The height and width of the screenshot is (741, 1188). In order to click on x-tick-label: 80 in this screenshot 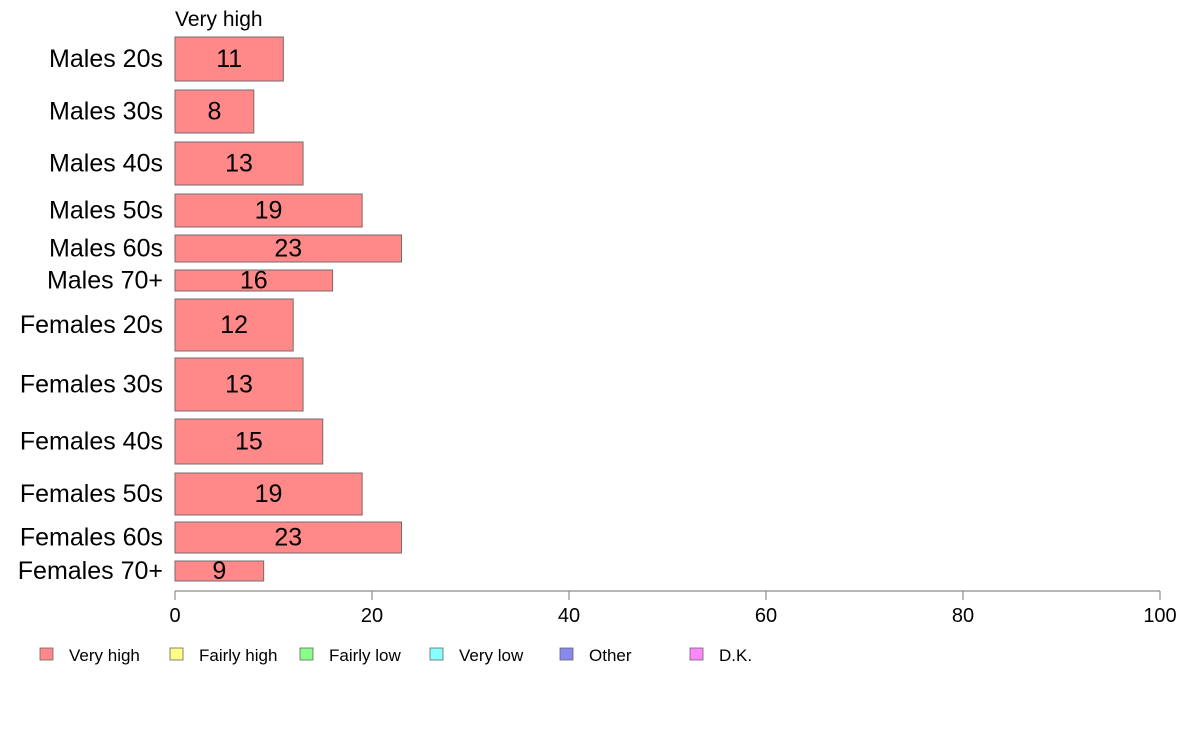, I will do `click(963, 616)`.